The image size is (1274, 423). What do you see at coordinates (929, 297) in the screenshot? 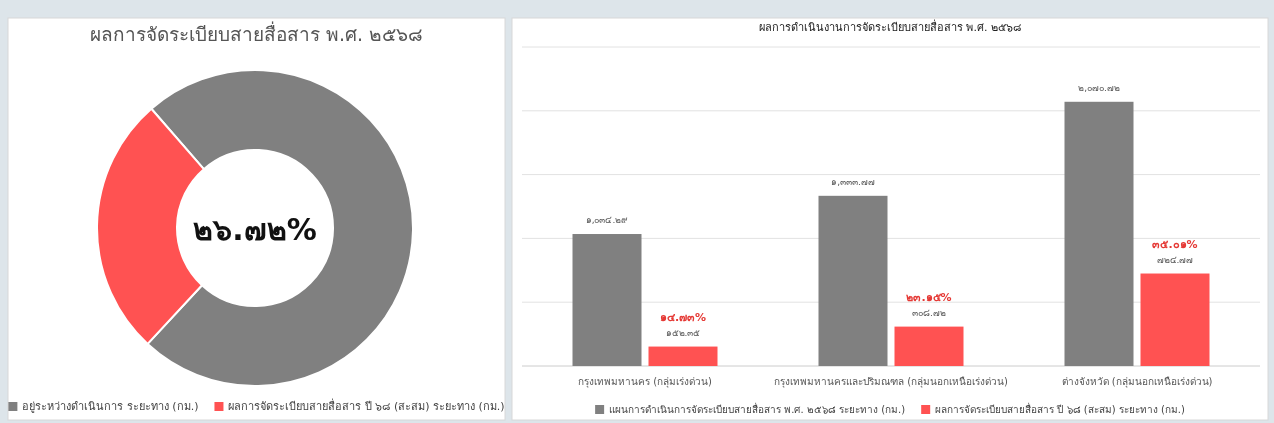
I see `annotation: ๒๓.๑๕%` at bounding box center [929, 297].